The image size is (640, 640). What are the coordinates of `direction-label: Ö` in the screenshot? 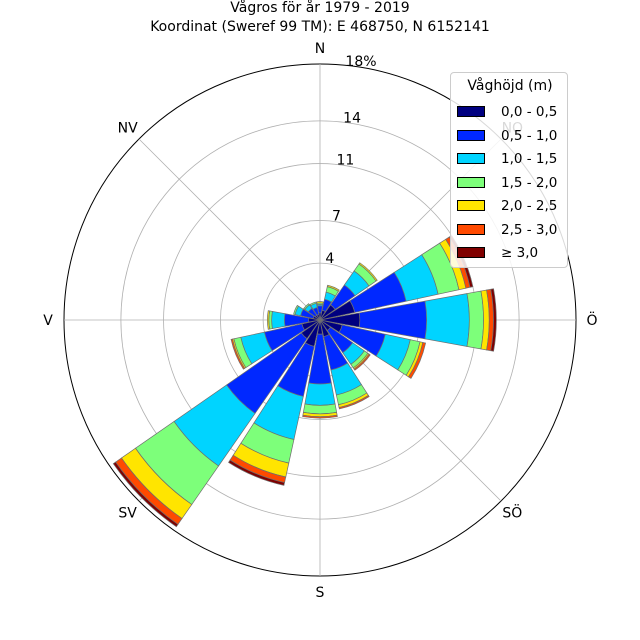 It's located at (591, 320).